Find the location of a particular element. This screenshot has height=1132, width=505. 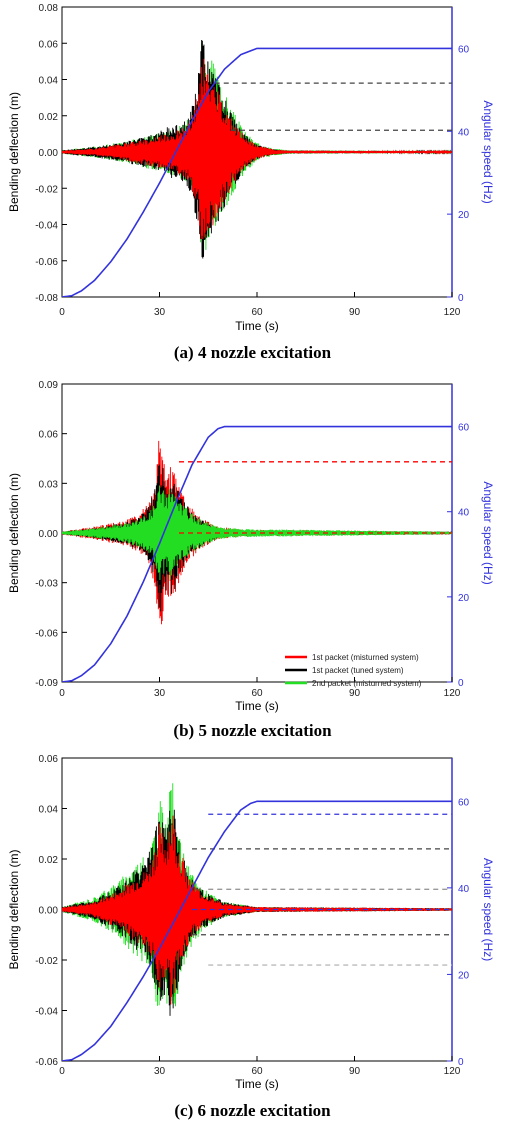

caption-c: (c) 6 nozzle excitation is located at coordinates (252, 1110).